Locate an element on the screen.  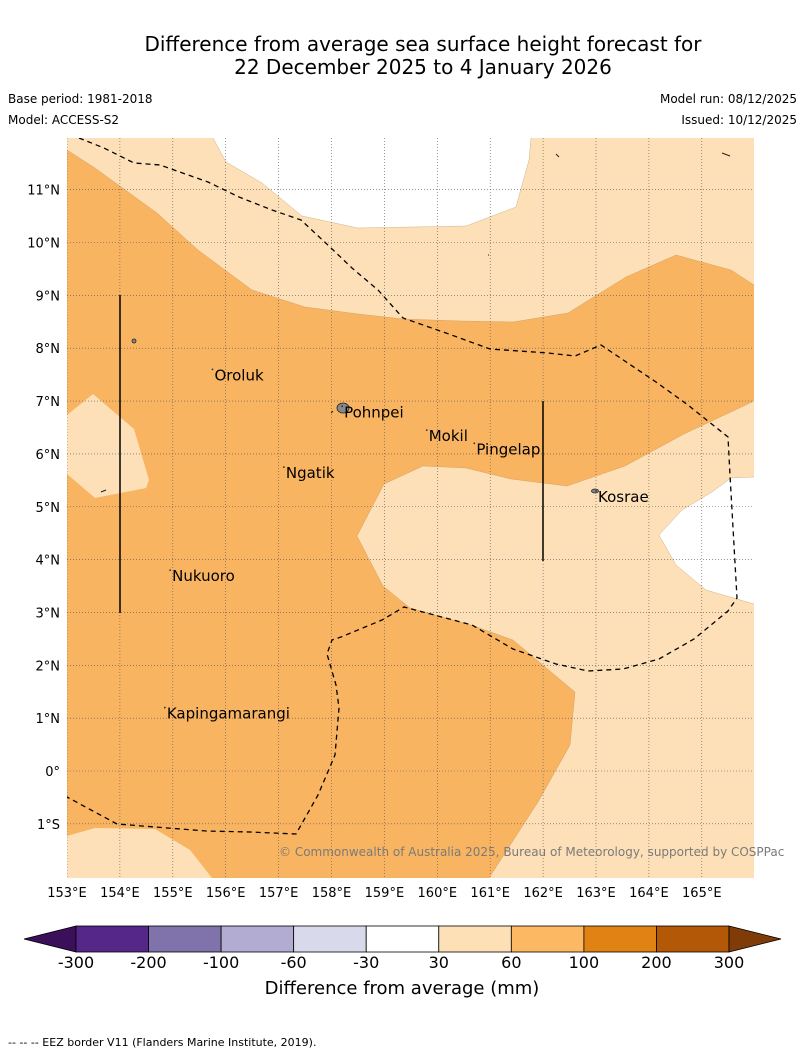
colorbar-title: Difference from average (mm) is located at coordinates (402, 988).